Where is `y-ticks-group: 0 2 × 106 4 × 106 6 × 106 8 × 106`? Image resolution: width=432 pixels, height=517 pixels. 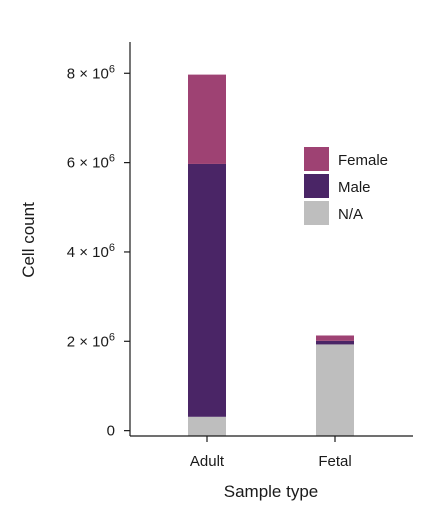 y-ticks-group: 0 2 × 106 4 × 106 6 × 106 8 × 106 is located at coordinates (98, 251).